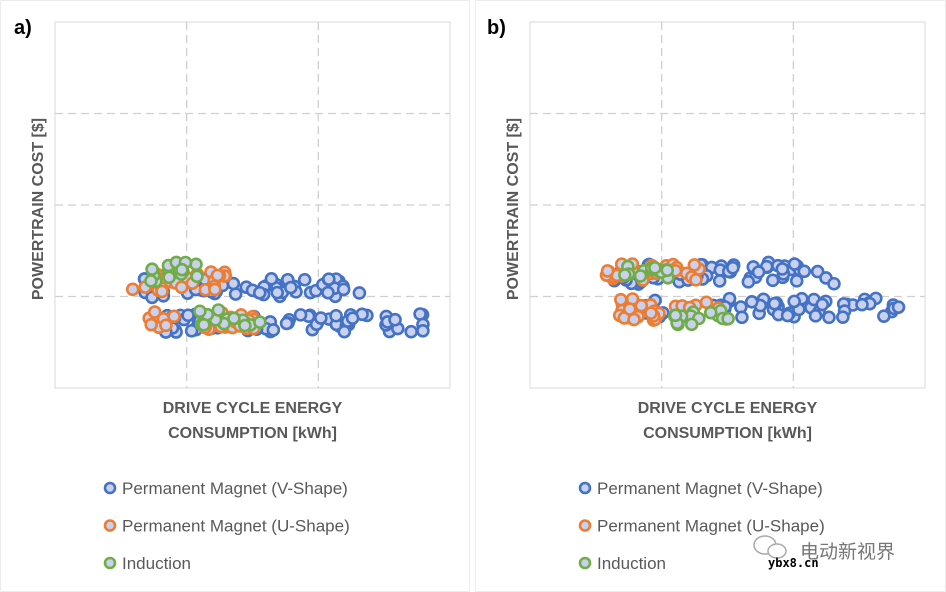 The image size is (946, 592). Describe the element at coordinates (496, 28) in the screenshot. I see `panel-label: b)` at that location.